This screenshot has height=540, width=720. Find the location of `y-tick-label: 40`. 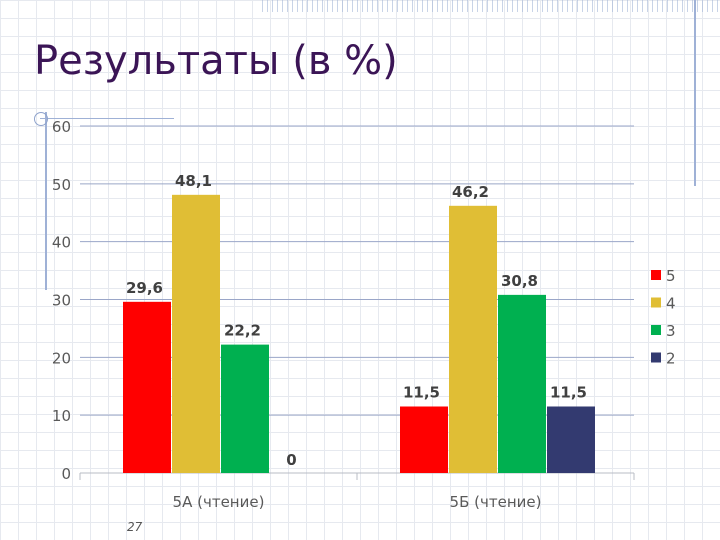

y-tick-label: 40 is located at coordinates (61, 243).